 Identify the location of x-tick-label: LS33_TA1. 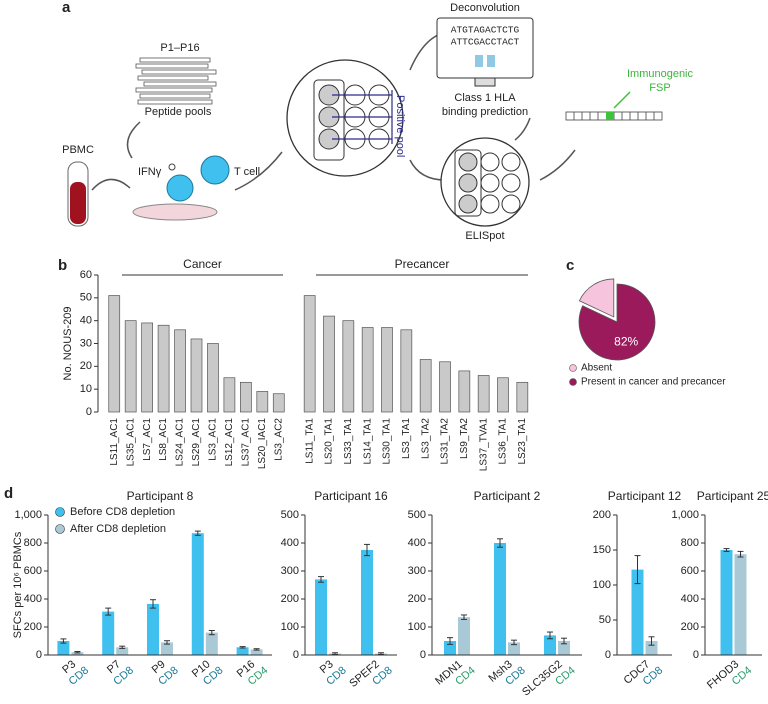
(348, 441).